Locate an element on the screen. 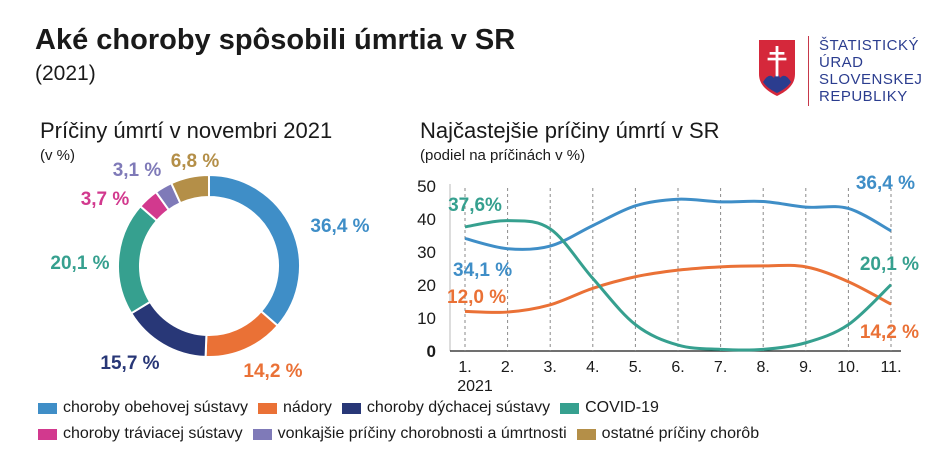 This screenshot has height=474, width=950. line-chart-unit: (podiel na príčinách v %) is located at coordinates (503, 155).